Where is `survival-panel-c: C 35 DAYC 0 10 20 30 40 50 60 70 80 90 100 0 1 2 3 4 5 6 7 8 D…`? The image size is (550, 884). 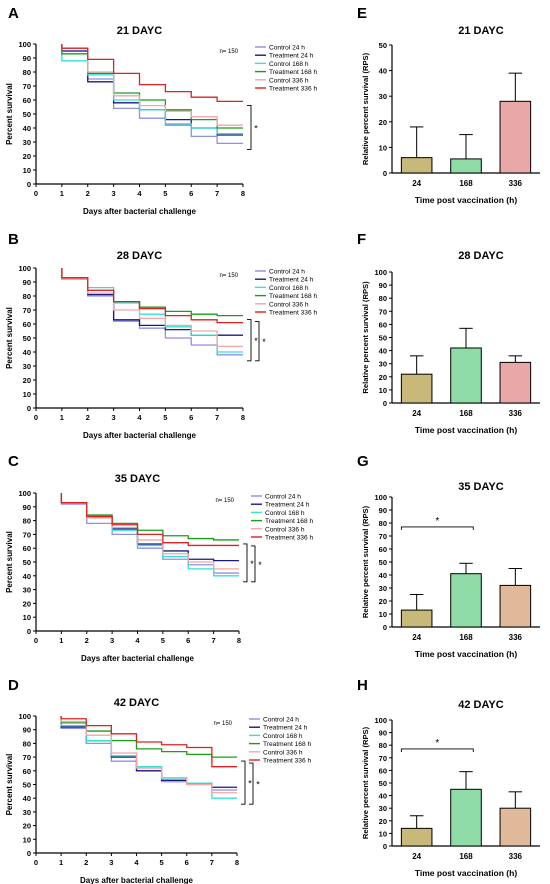
survival-panel-c: C 35 DAYC 0 10 20 30 40 50 60 70 80 90 100 0 1 2 3 4 5 6 7 8 D… is located at coordinates (159, 558).